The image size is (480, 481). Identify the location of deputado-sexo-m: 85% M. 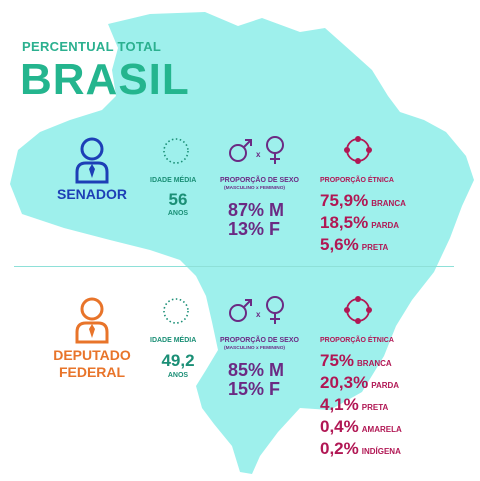
(256, 370).